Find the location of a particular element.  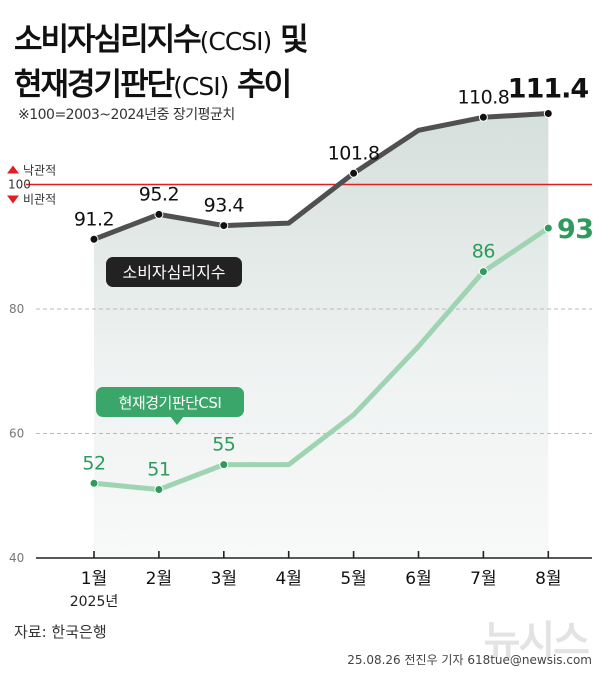

y-tick-label-80: 80 is located at coordinates (16, 309).